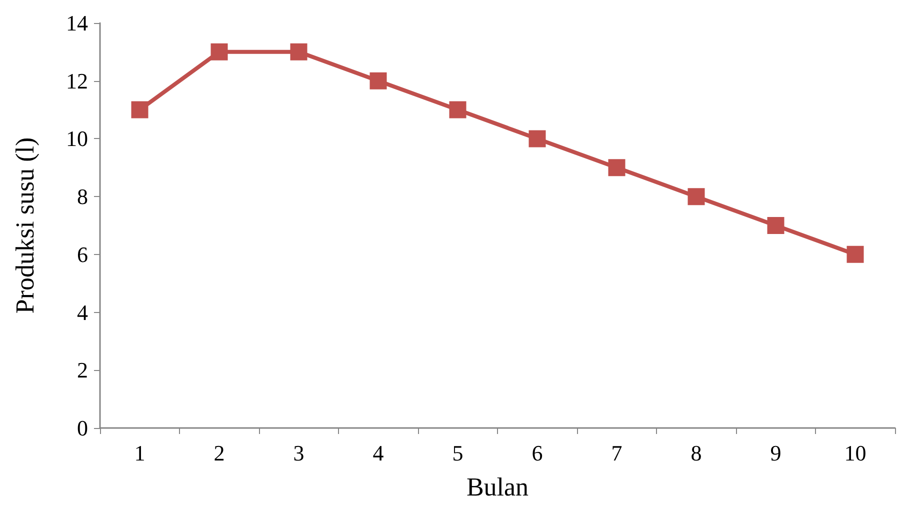 The image size is (897, 511). What do you see at coordinates (497, 487) in the screenshot?
I see `x-axis-title: Bulan` at bounding box center [497, 487].